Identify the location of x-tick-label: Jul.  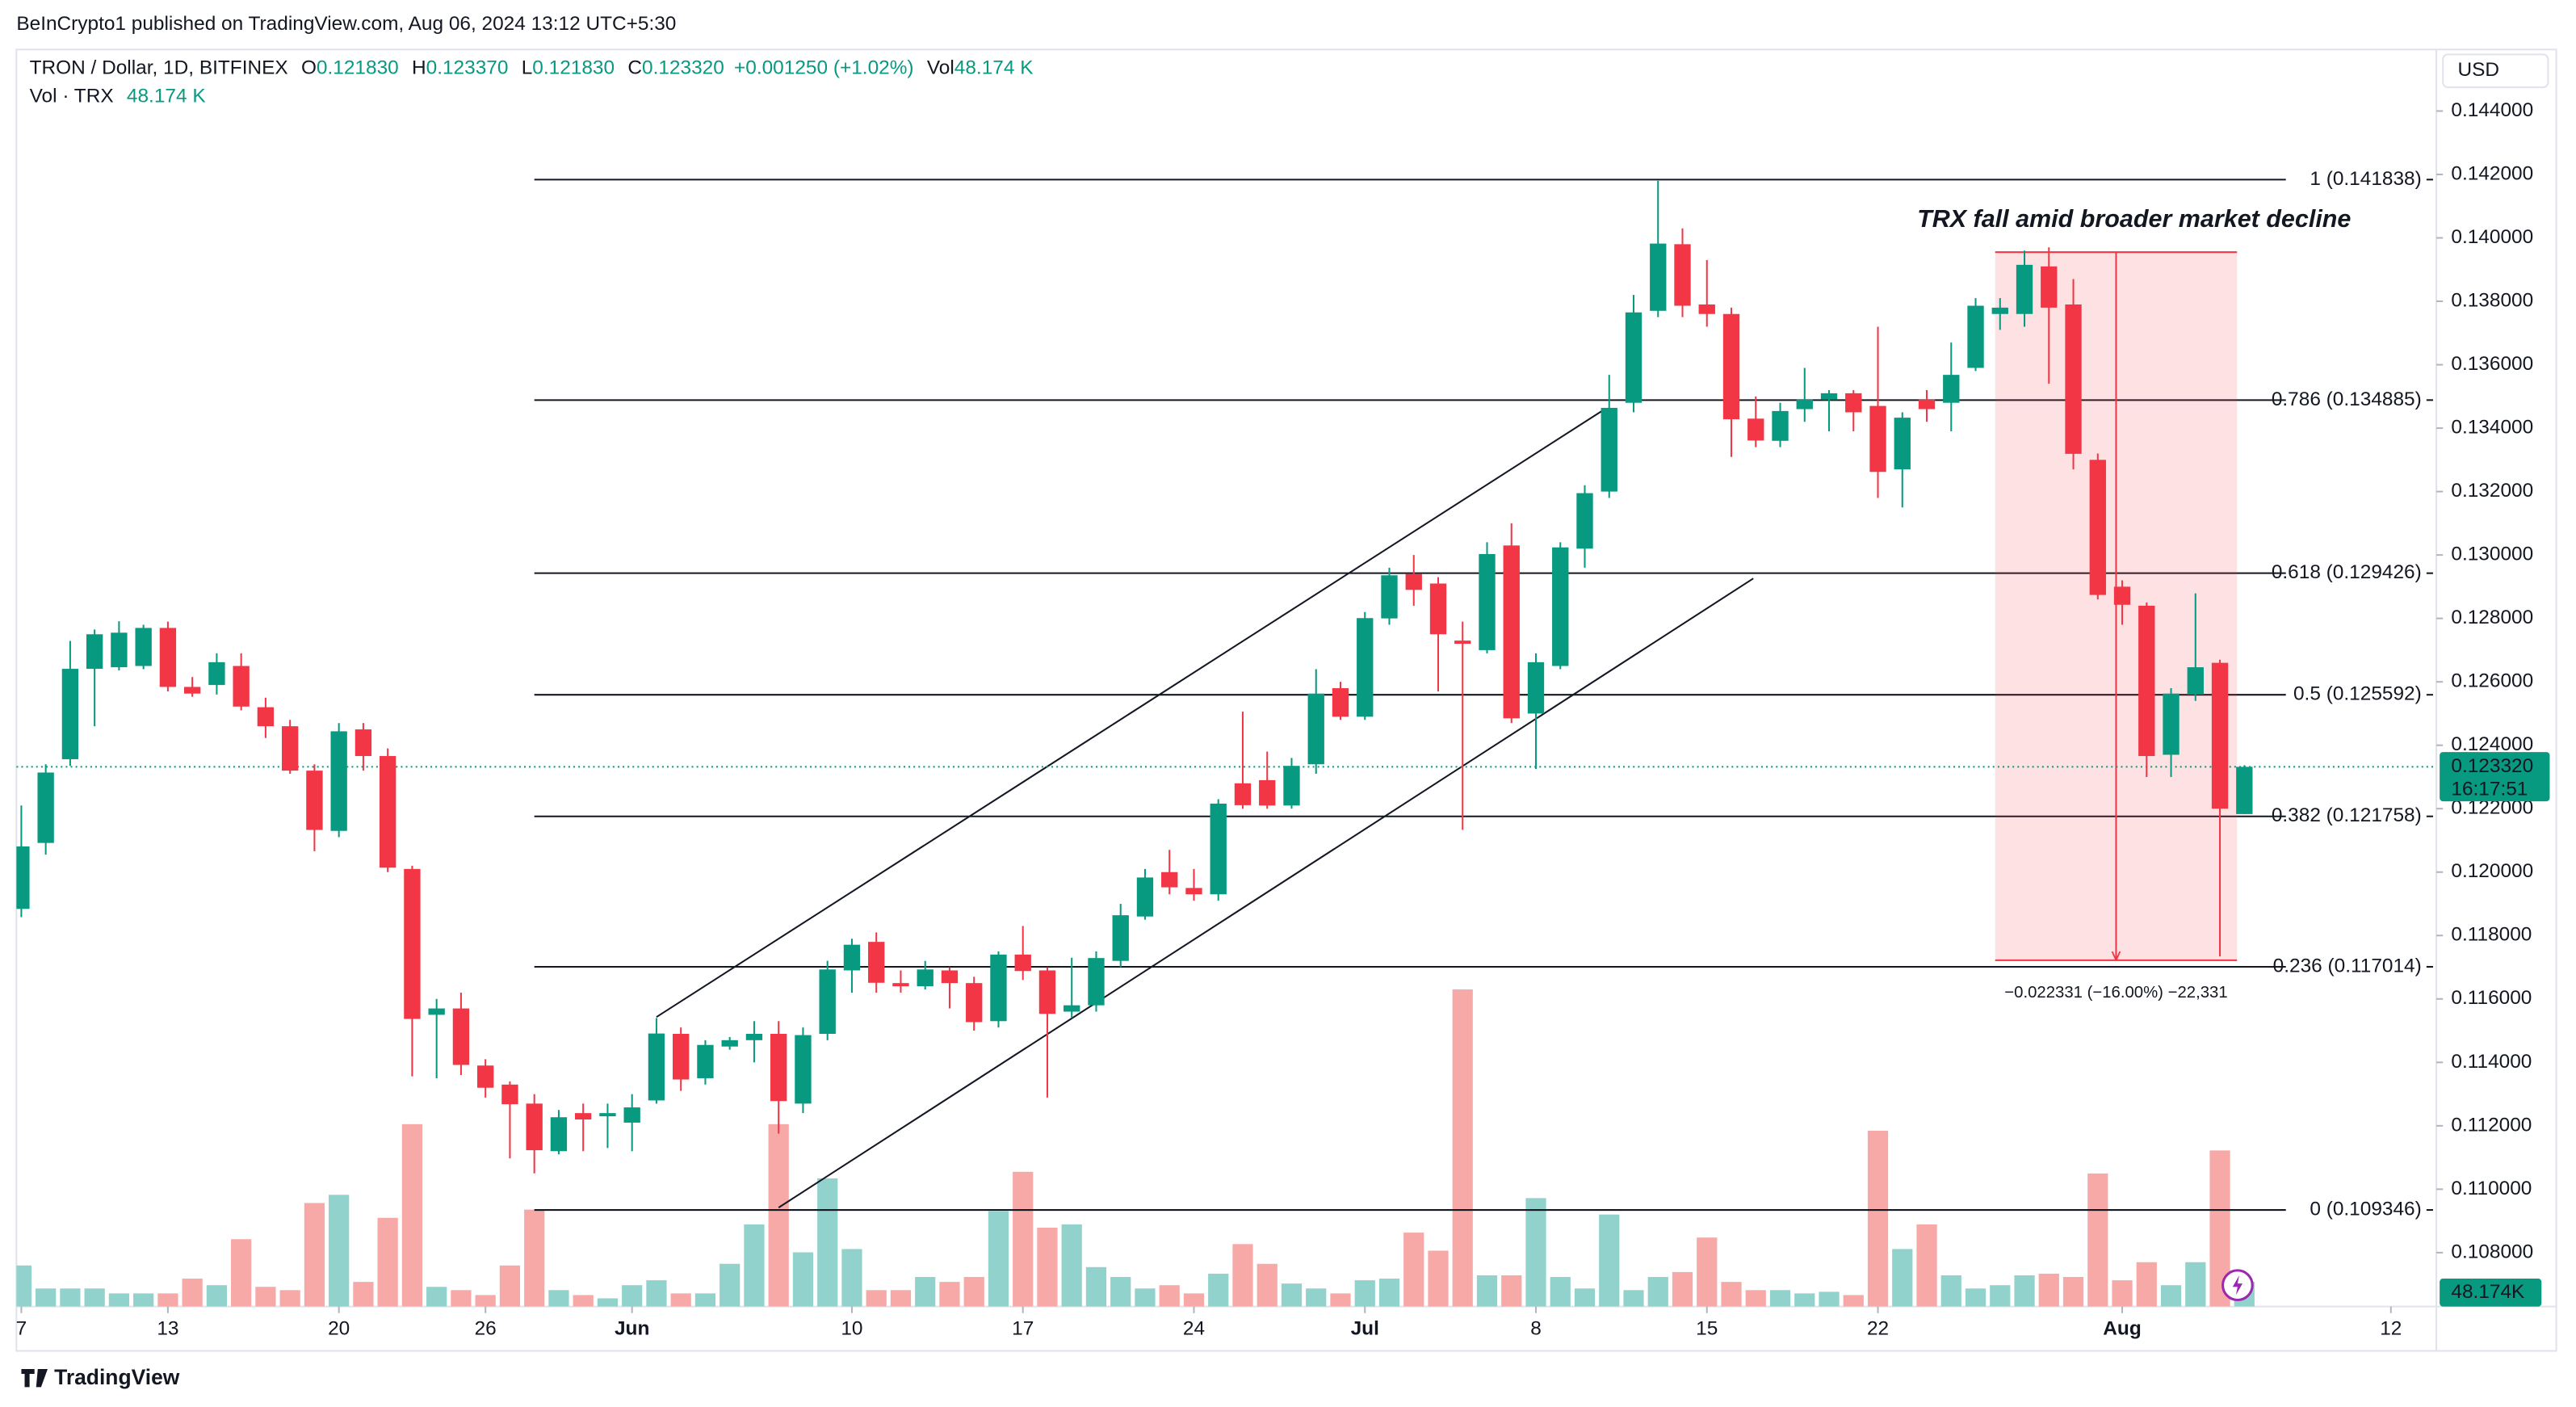
(1365, 1329).